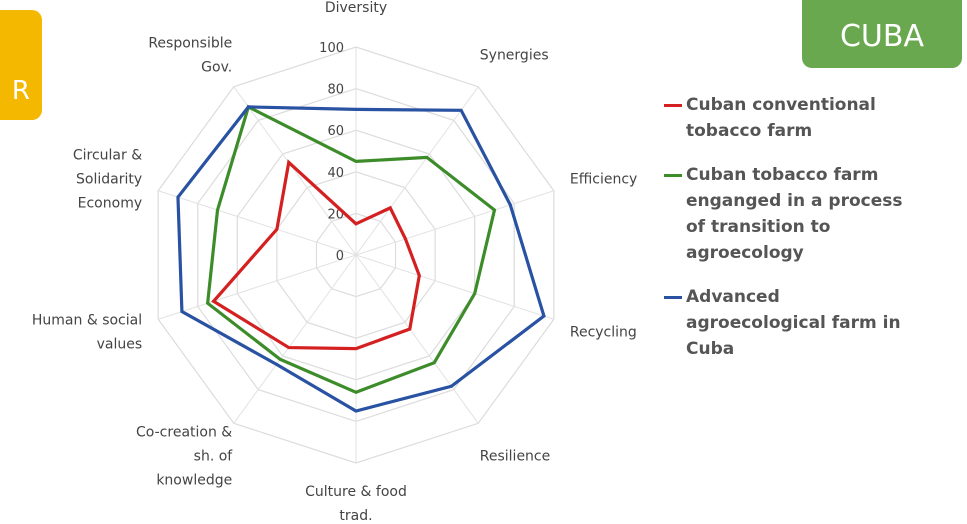  Describe the element at coordinates (335, 173) in the screenshot. I see `tick-label: 40` at that location.